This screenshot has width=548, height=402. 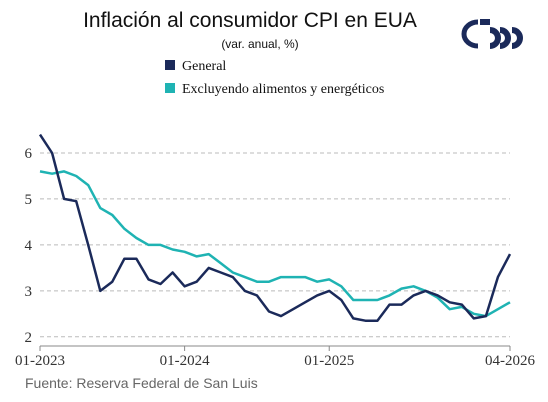 What do you see at coordinates (141, 383) in the screenshot?
I see `source-note: Fuente: Reserva Federal de San Luis` at bounding box center [141, 383].